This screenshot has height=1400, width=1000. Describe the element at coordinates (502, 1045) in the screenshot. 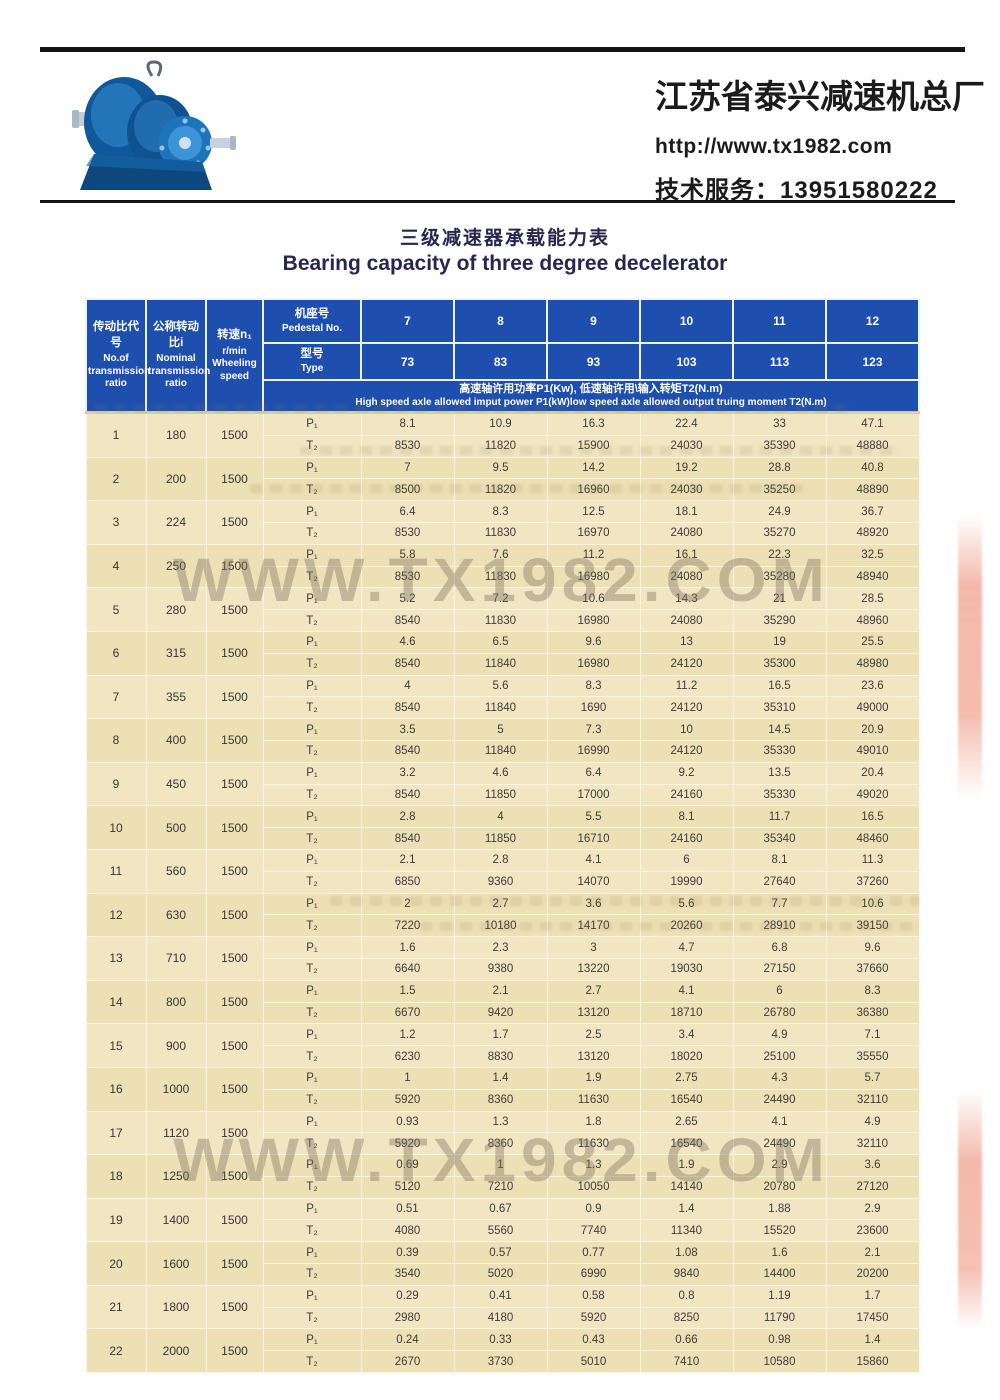

I see `table-row: 15 900 1500 P₁ 1.2 1.7 2.5 3.4 4.9 7.1` at that location.